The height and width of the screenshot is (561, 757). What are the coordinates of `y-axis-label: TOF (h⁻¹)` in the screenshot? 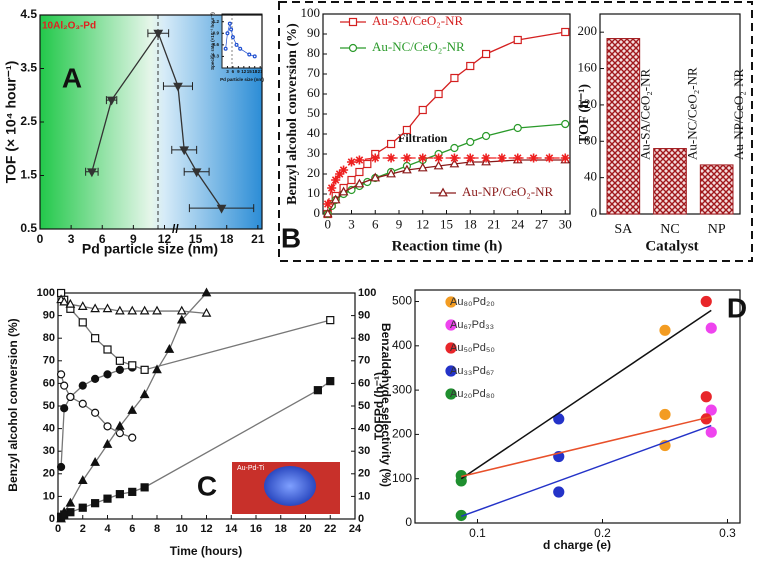 It's located at (584, 114).